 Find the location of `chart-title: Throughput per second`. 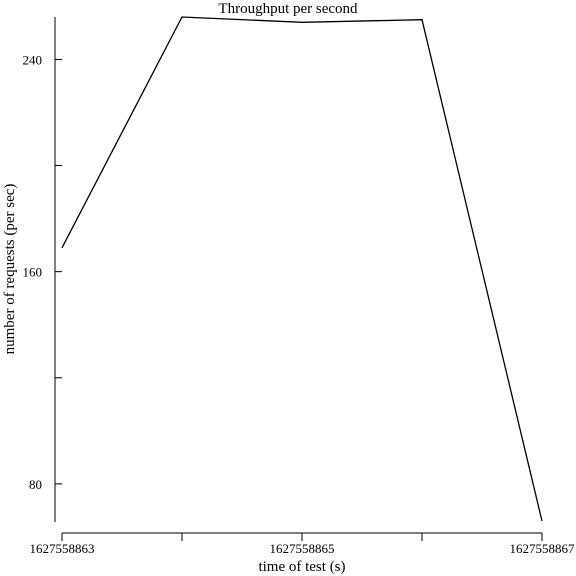

chart-title: Throughput per second is located at coordinates (288, 9).